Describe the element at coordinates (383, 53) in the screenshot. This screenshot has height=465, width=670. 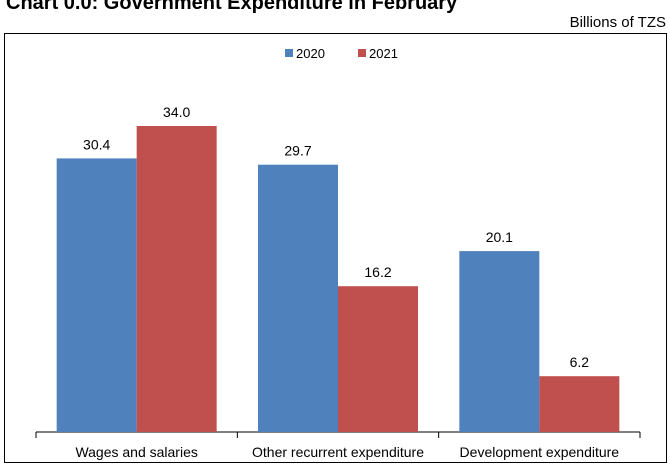
I see `legend-label: 2021` at that location.